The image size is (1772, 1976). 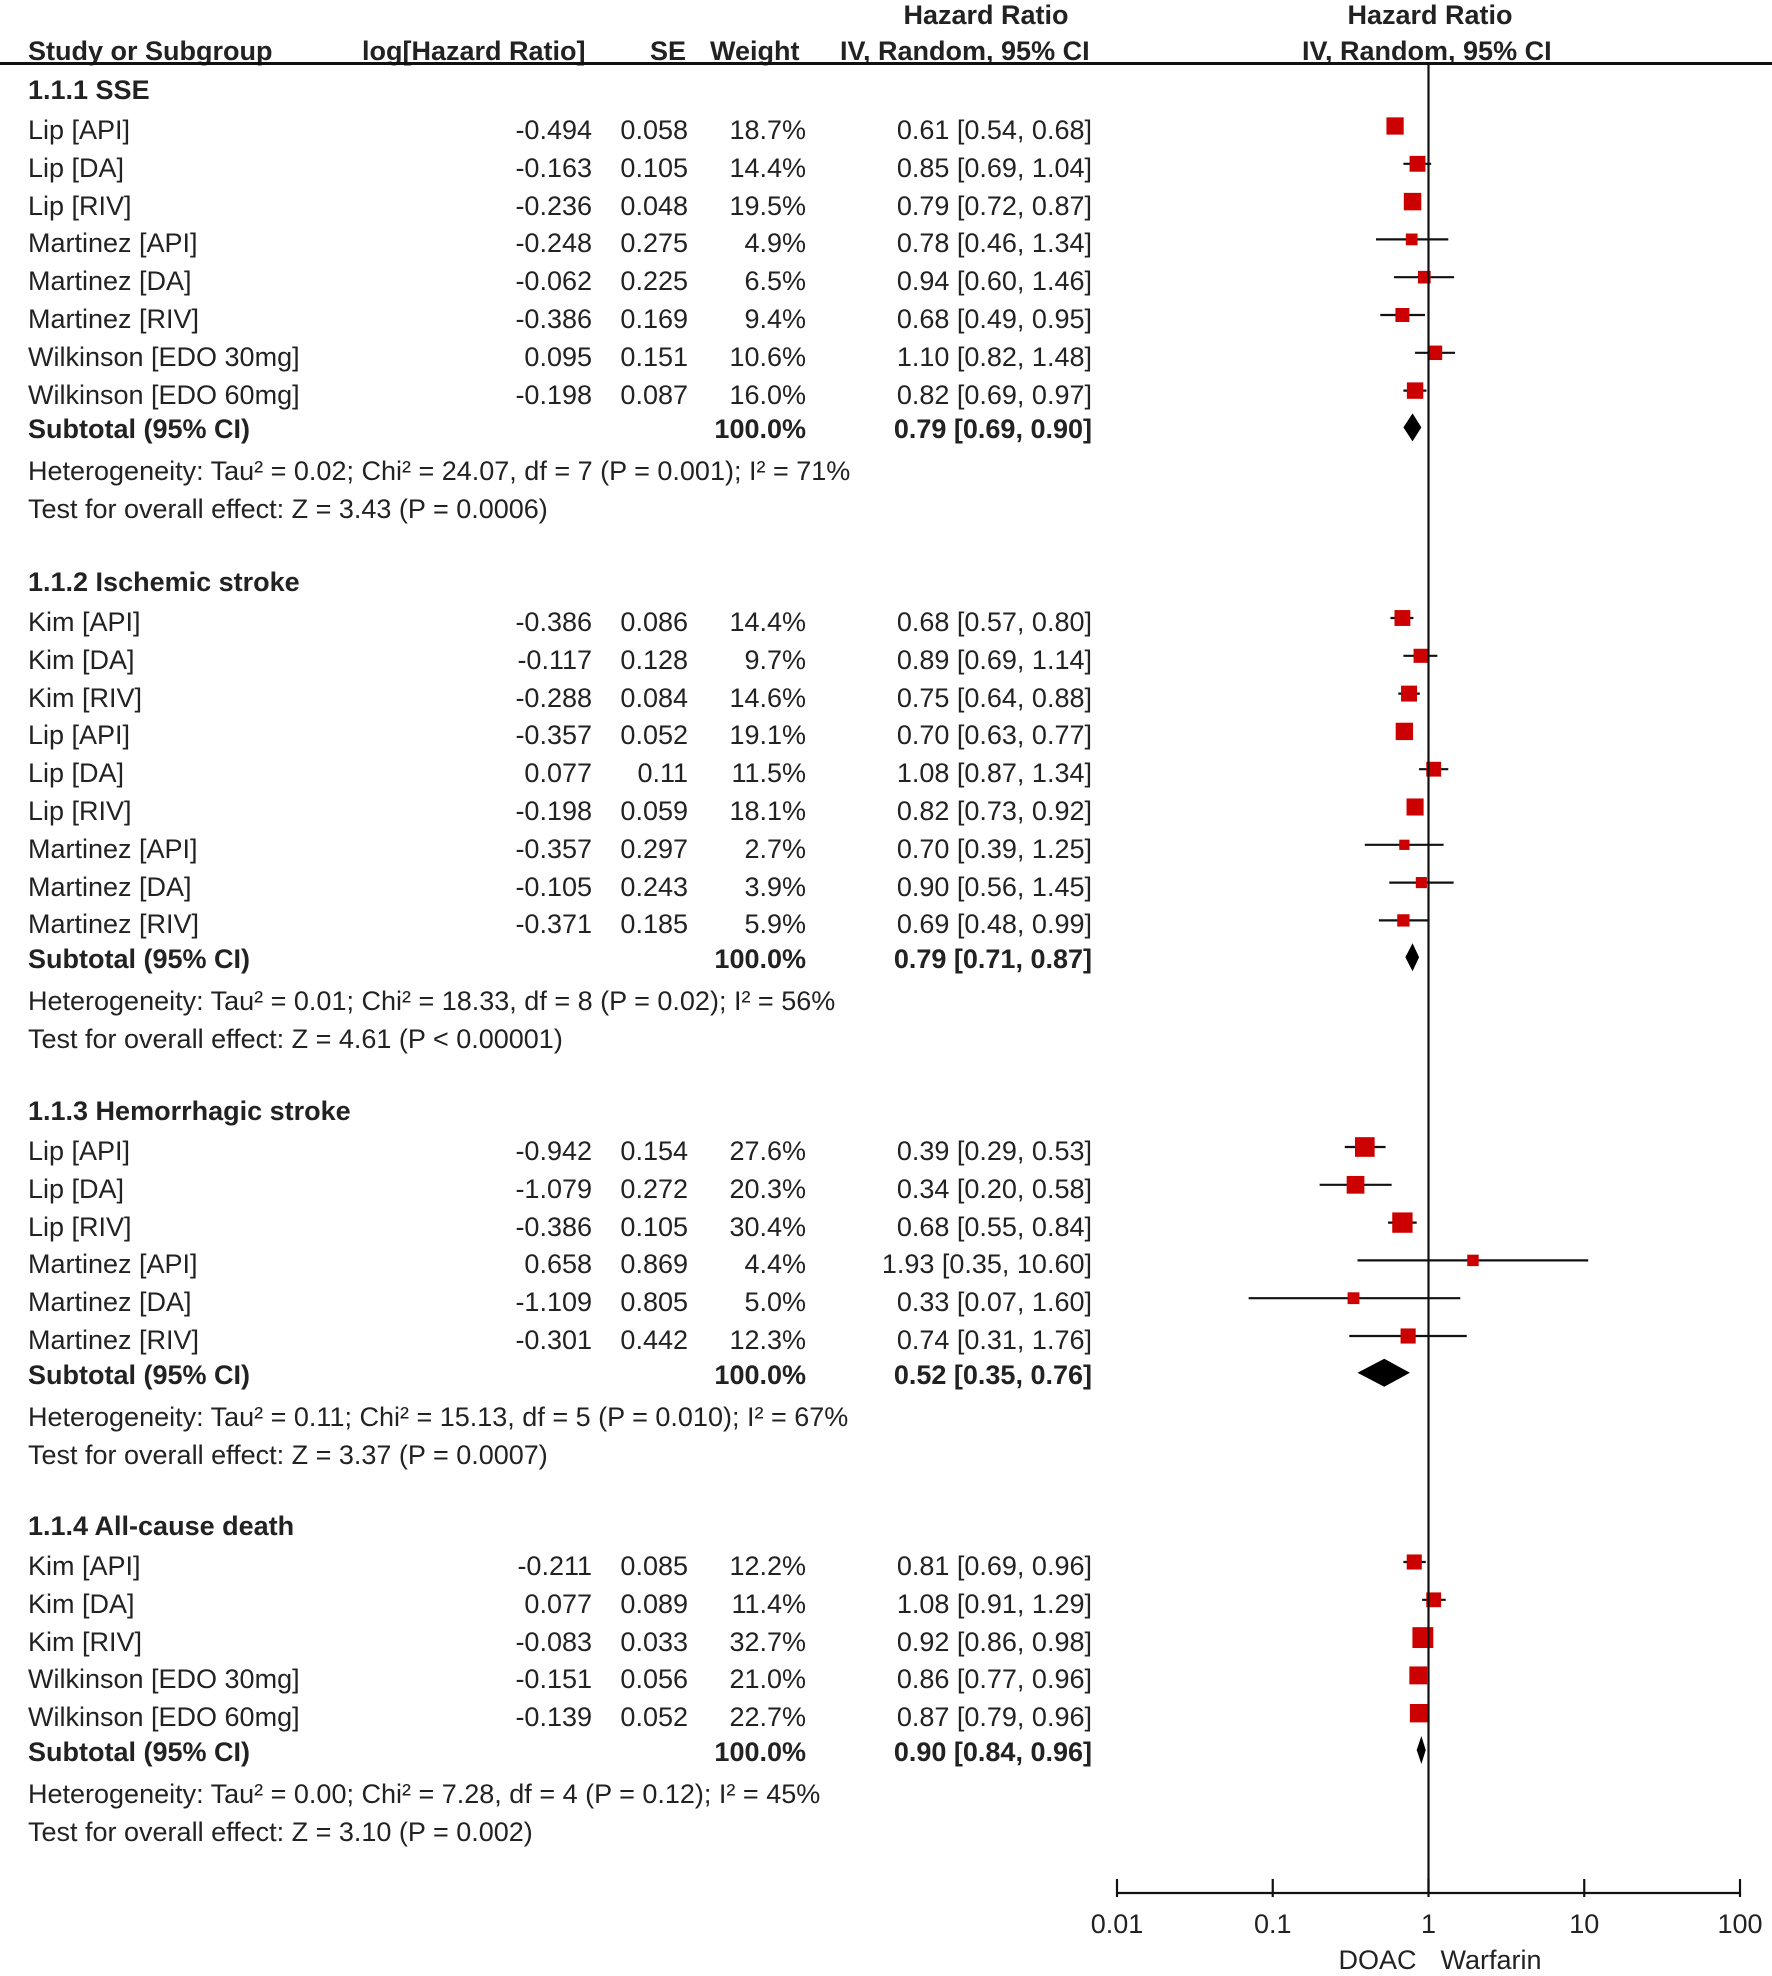 I want to click on study-weight: 32.7%, so click(x=767, y=1641).